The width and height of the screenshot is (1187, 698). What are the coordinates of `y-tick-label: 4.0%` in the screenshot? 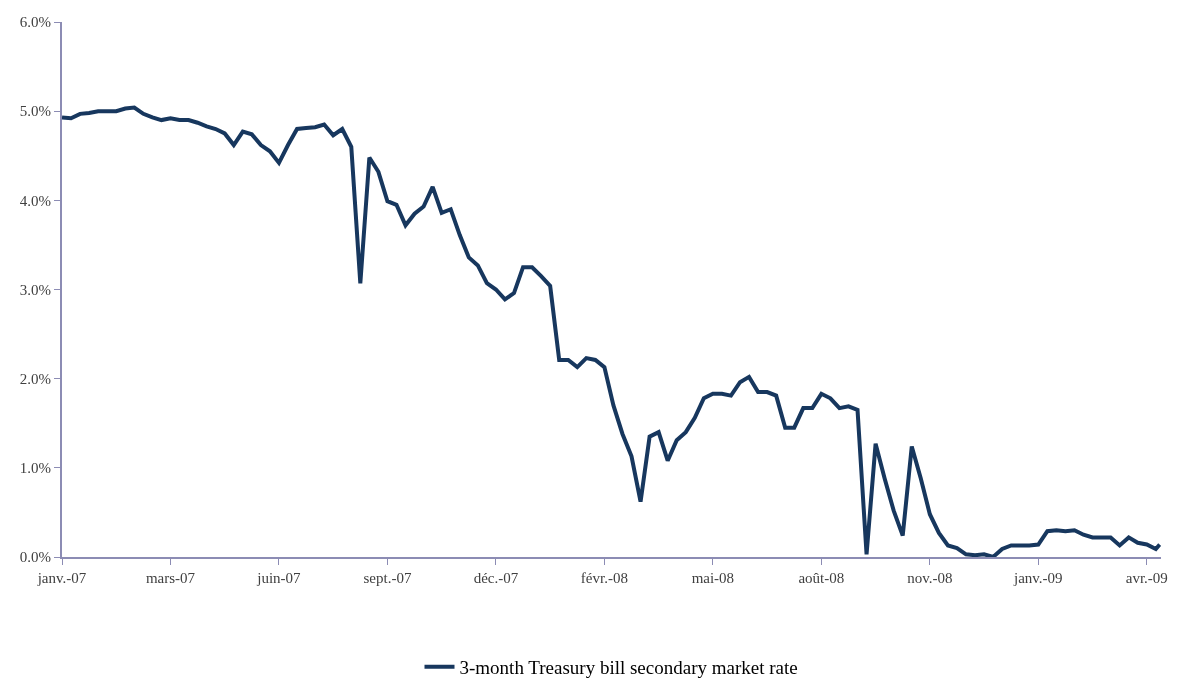 It's located at (35, 200).